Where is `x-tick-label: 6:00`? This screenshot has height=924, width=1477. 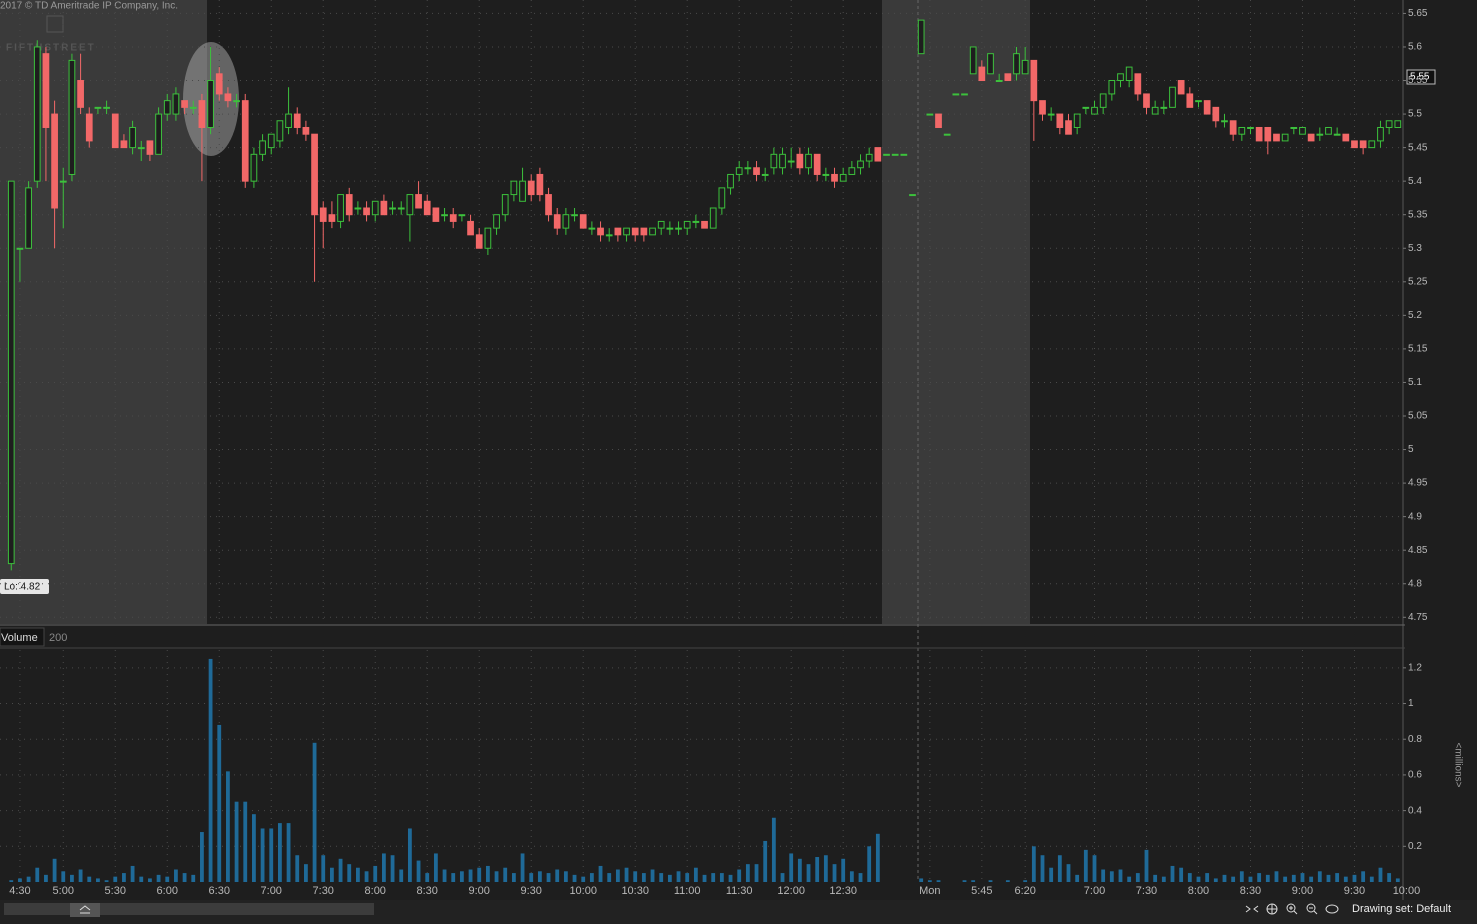 x-tick-label: 6:00 is located at coordinates (167, 891).